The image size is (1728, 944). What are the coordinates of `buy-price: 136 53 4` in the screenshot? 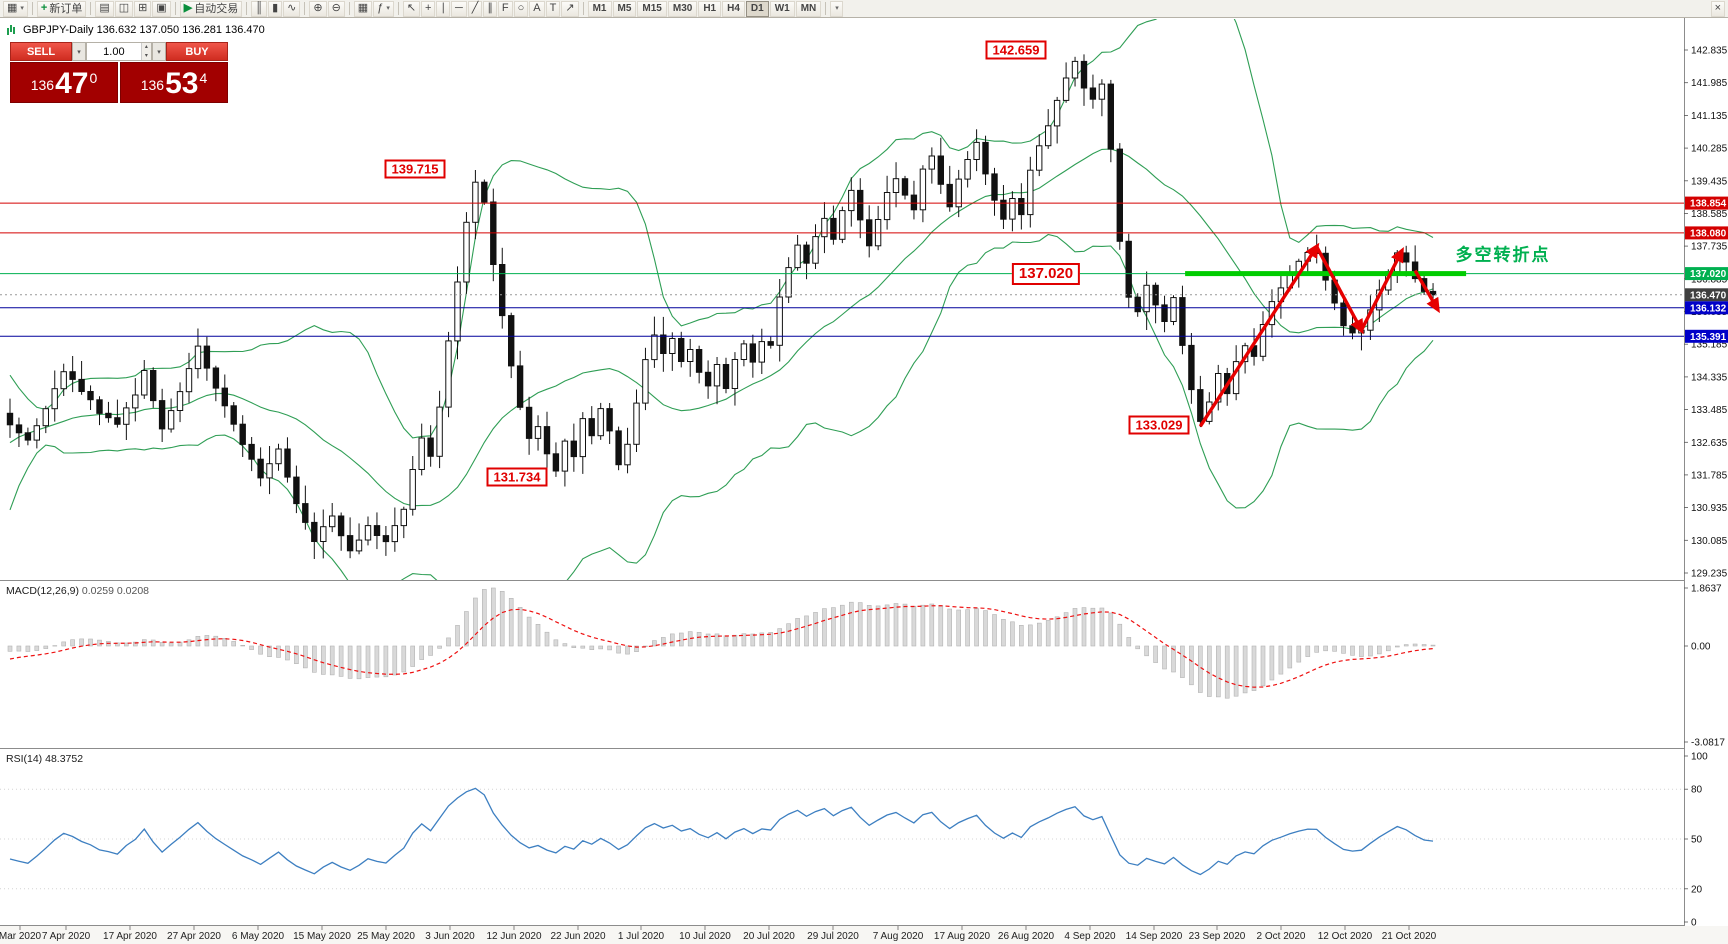 It's located at (174, 82).